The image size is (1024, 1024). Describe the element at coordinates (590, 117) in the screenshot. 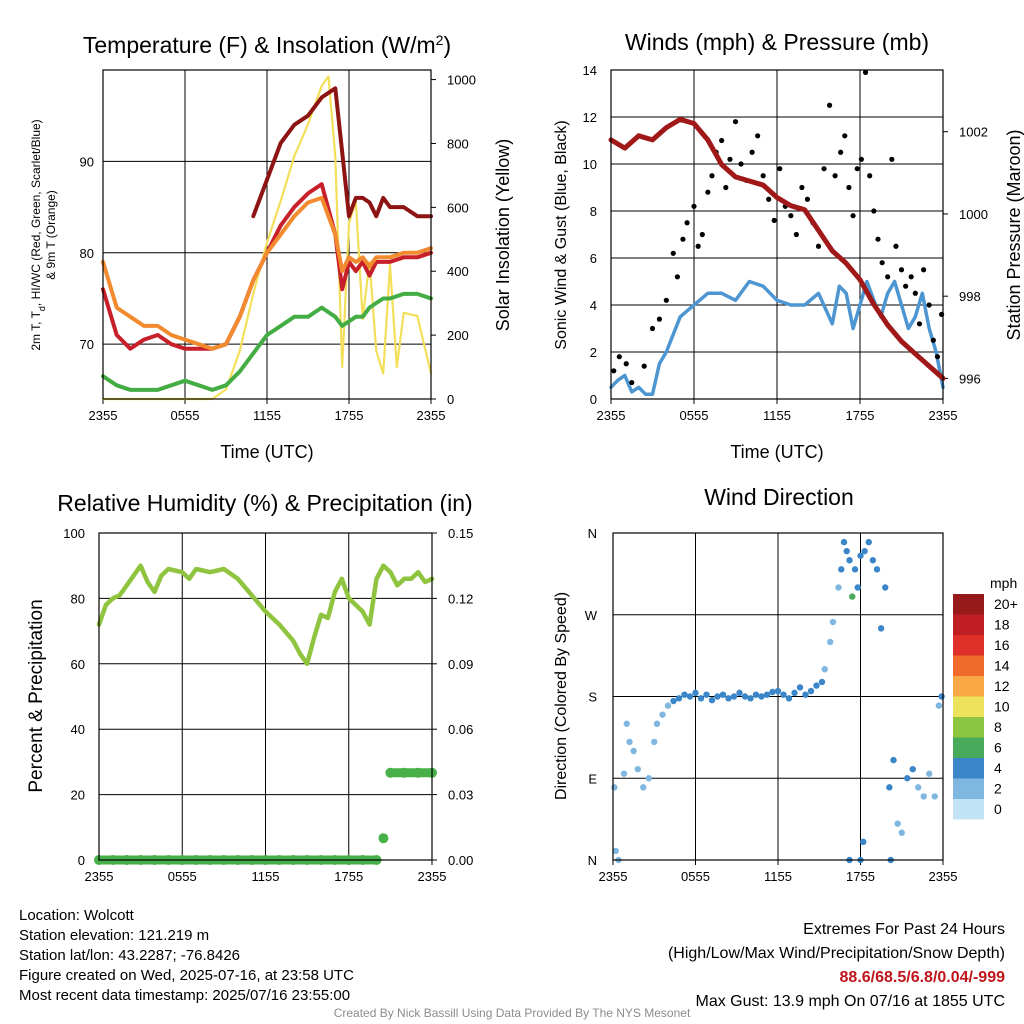

I see `y-tick-label-left: 12` at that location.